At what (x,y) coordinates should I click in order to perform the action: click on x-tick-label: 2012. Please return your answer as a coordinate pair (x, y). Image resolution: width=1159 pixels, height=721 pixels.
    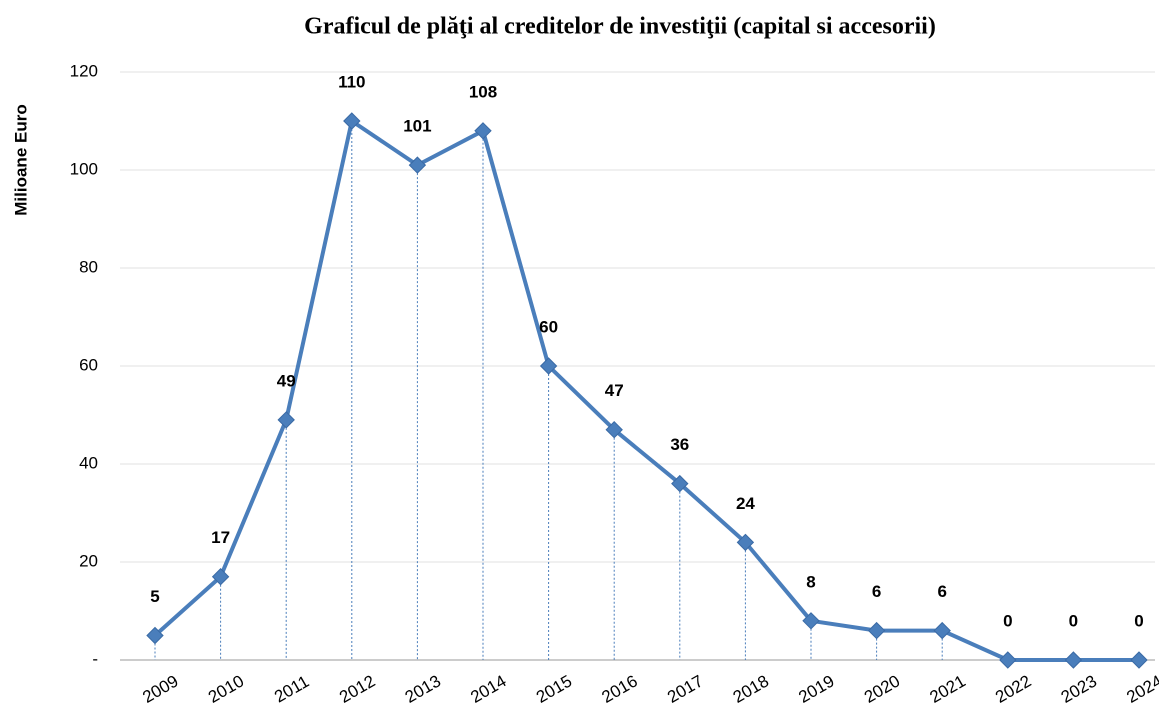
    Looking at the image, I should click on (357, 688).